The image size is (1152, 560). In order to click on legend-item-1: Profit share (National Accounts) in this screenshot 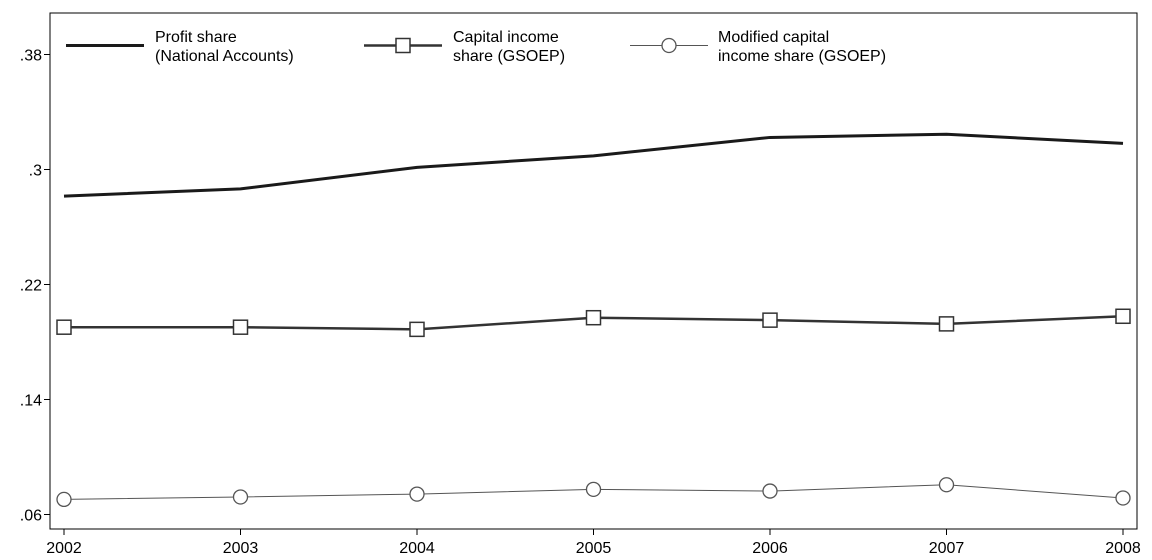, I will do `click(180, 47)`.